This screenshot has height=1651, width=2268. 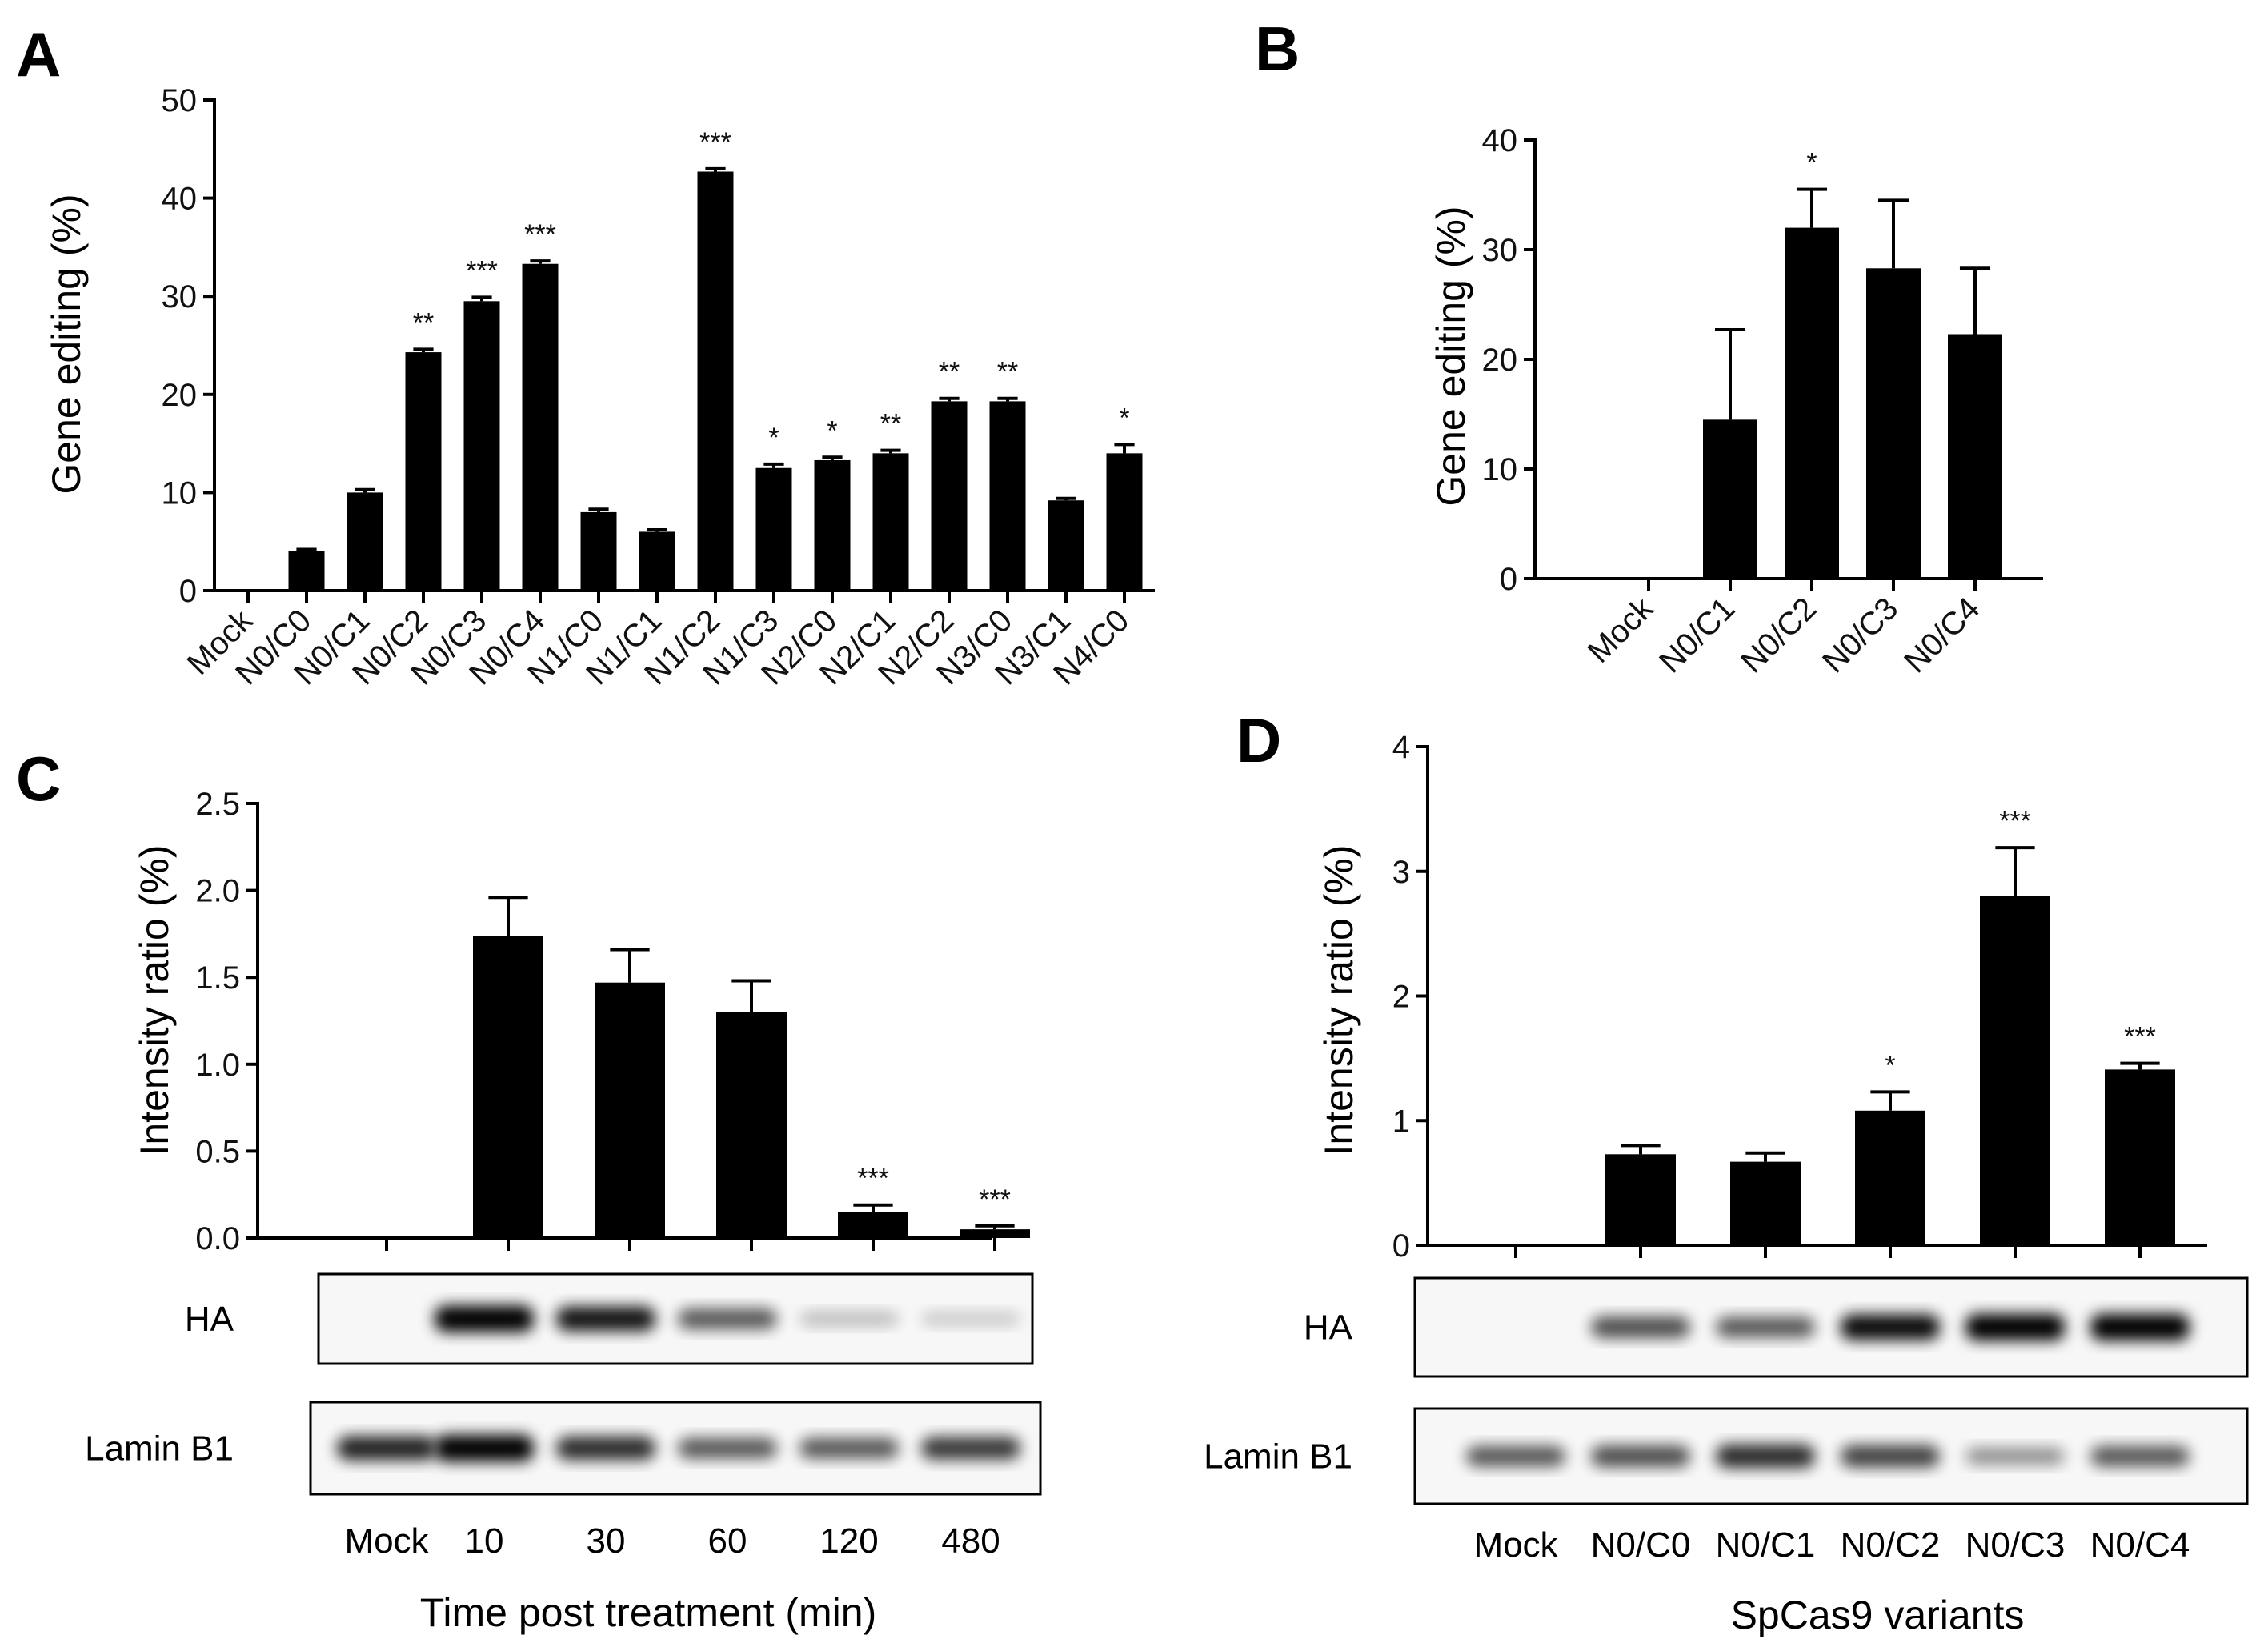 I want to click on lane-label: 10, so click(x=484, y=1541).